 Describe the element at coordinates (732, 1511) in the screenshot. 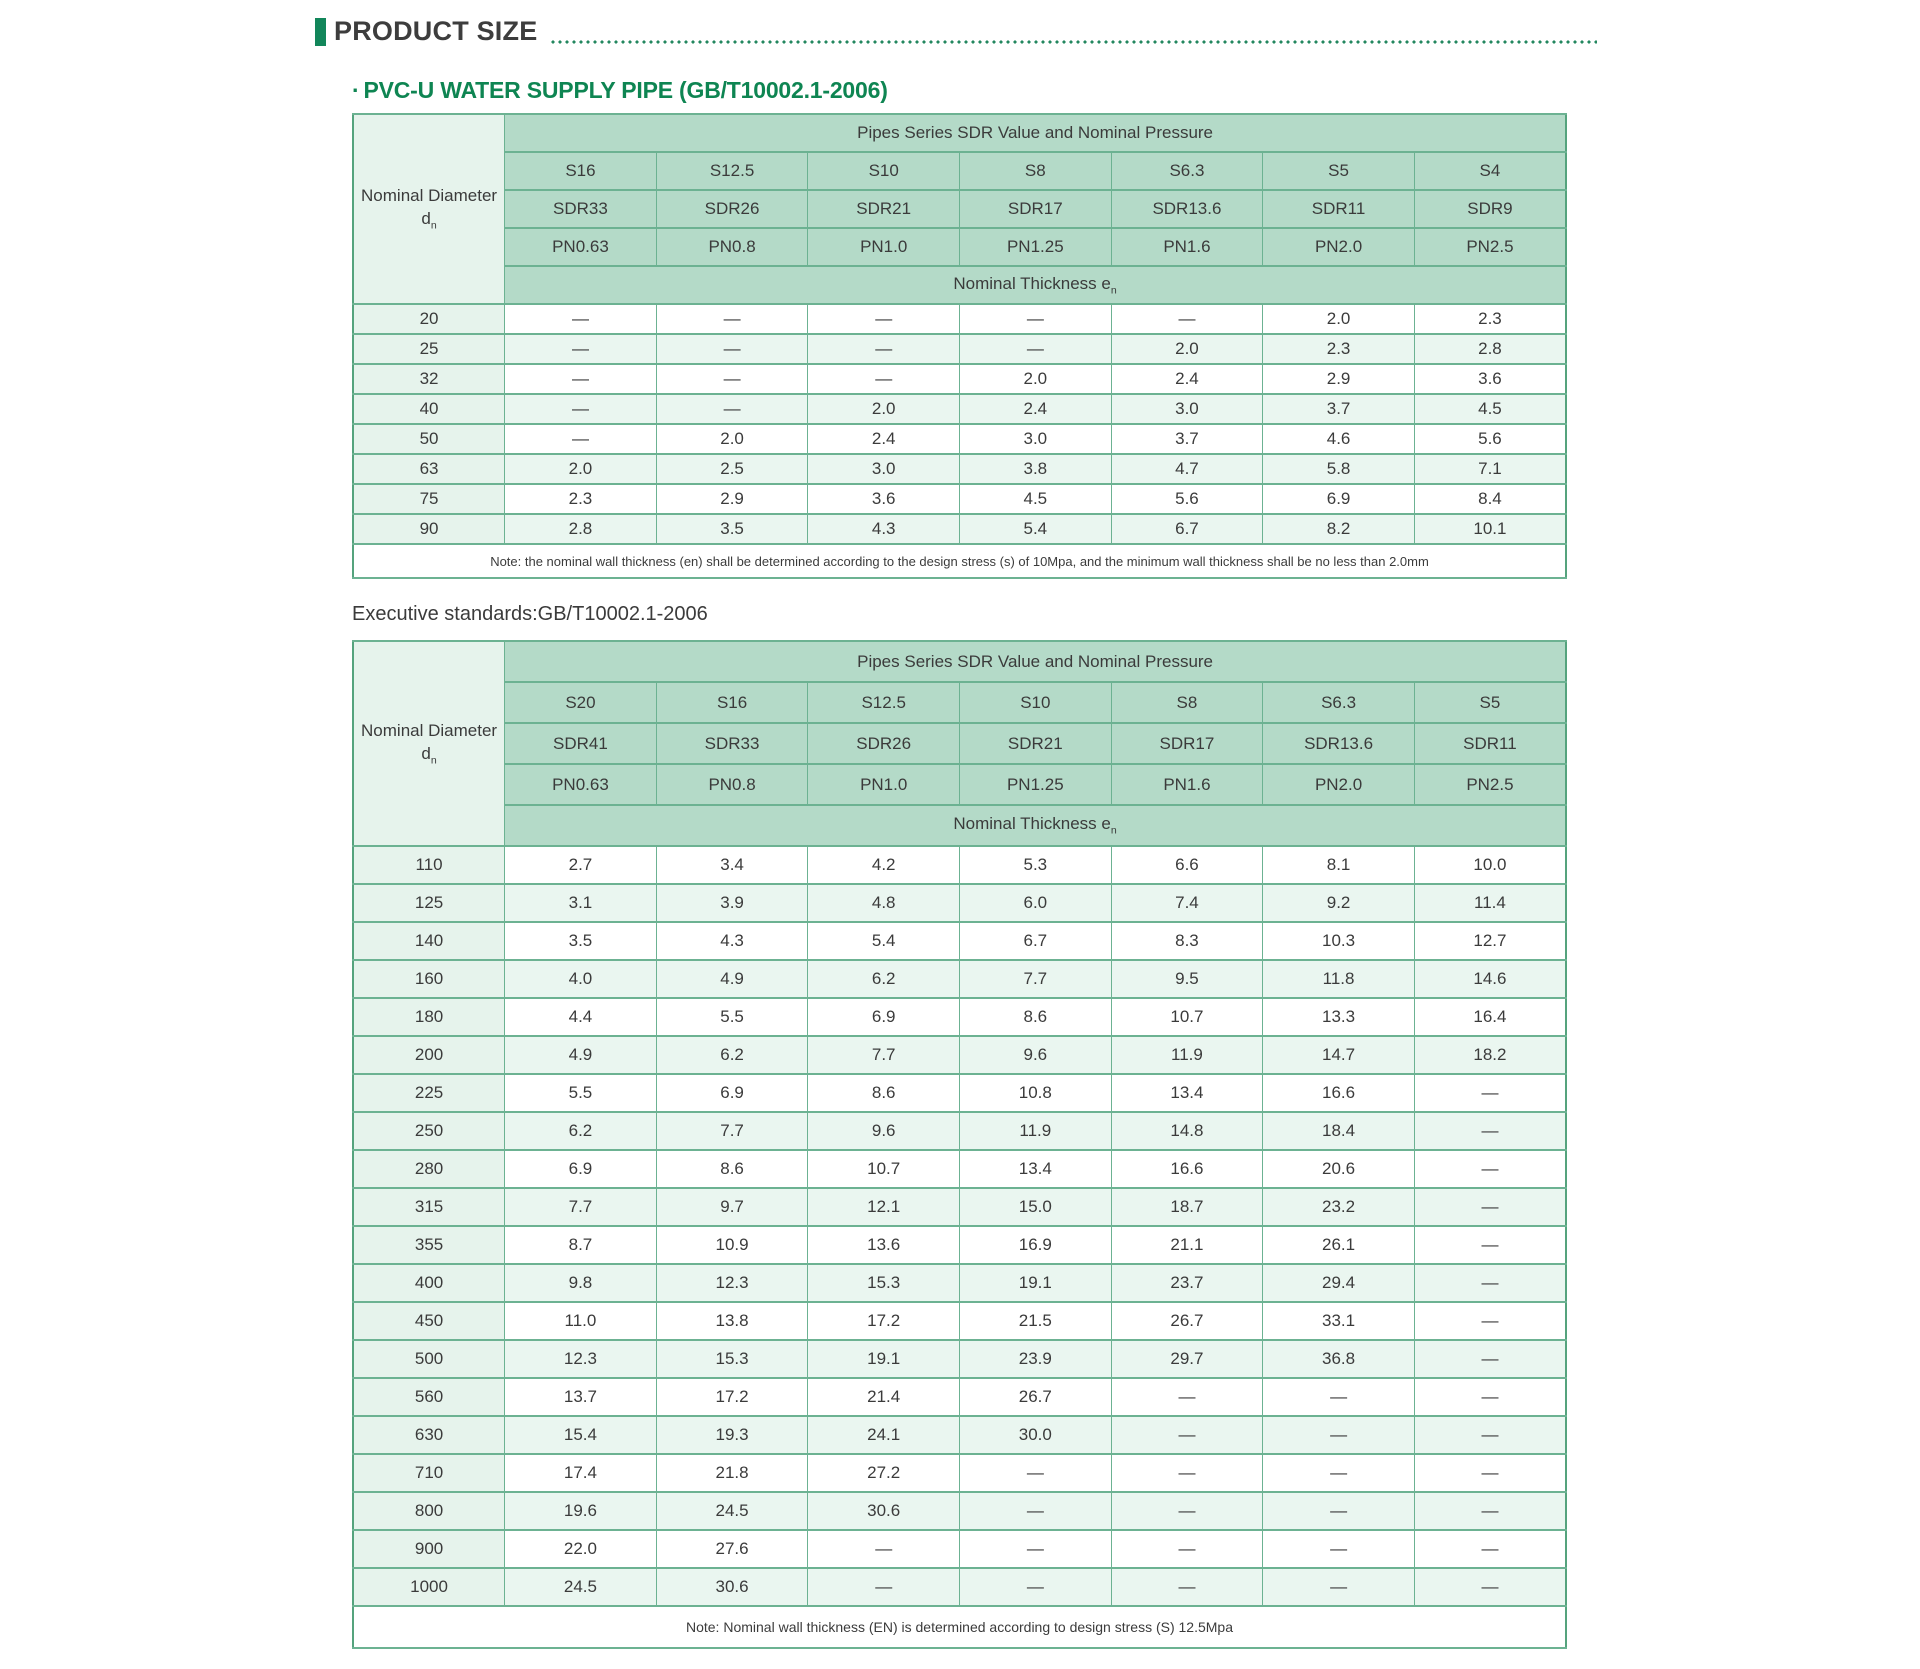

I see `thickness-value-cell: 24.5` at that location.